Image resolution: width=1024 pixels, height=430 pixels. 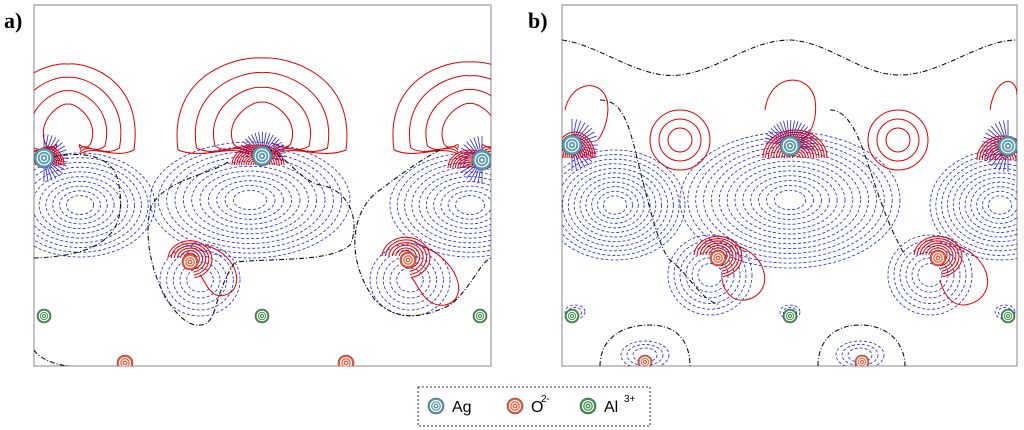 What do you see at coordinates (251, 237) in the screenshot?
I see `panel-a-zero-contour-center` at bounding box center [251, 237].